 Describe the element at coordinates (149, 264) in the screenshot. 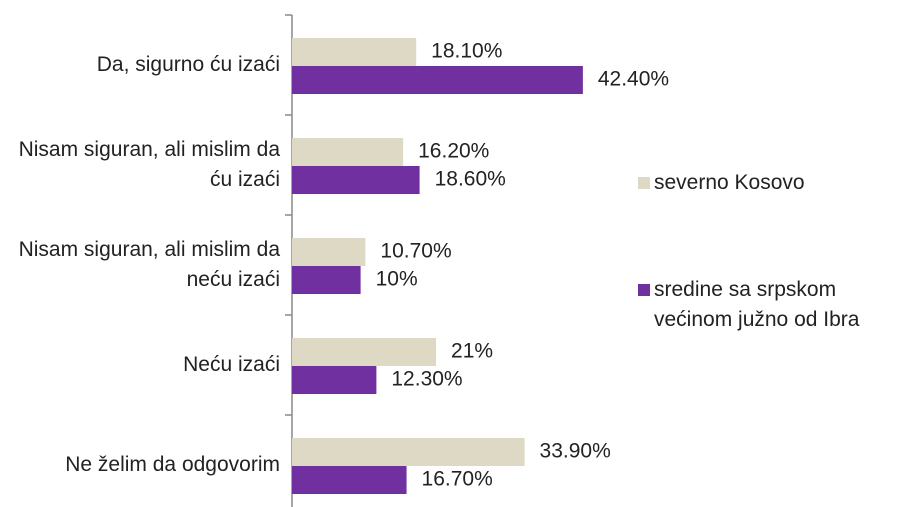

I see `category-label: Nisam siguran, ali mislim da neću izaći` at that location.